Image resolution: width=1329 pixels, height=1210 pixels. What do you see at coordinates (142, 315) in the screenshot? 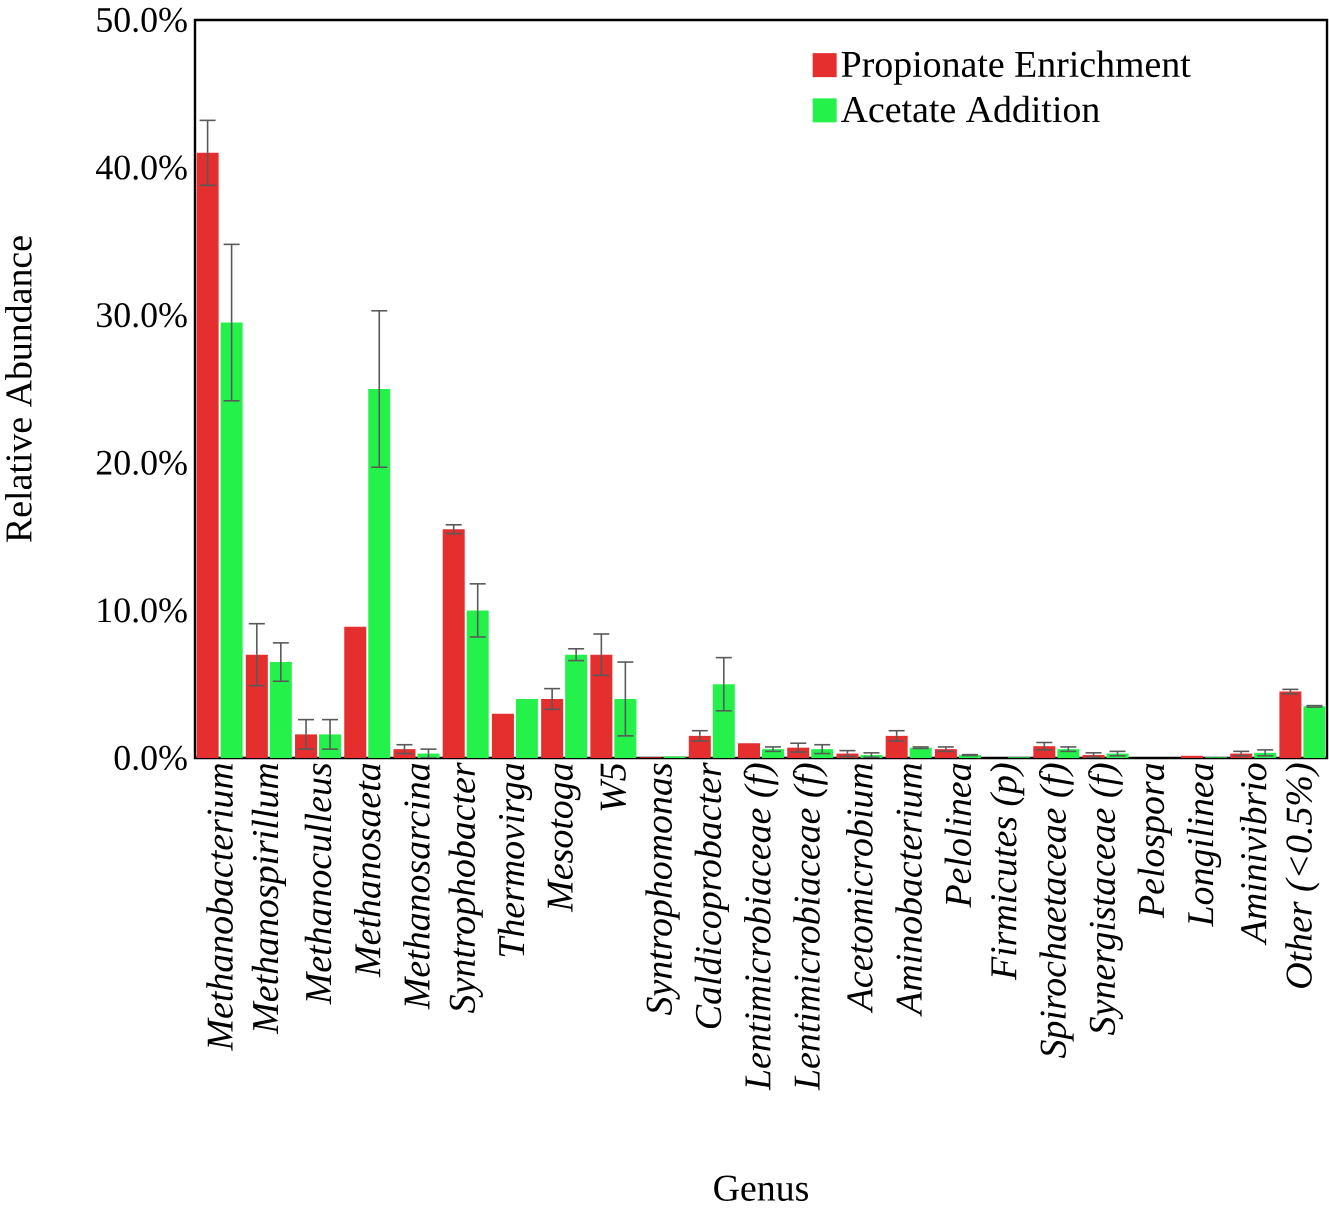
I see `y-tick-label: 30.0%` at bounding box center [142, 315].